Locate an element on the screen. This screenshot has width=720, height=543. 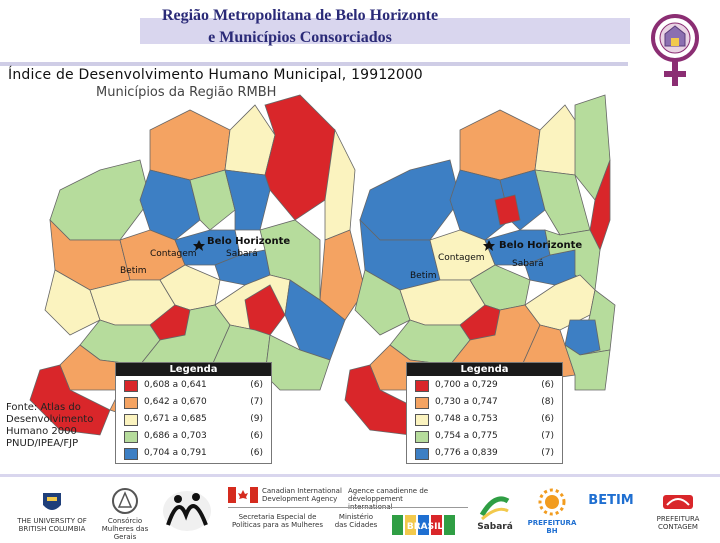
map-2000-markers is located at coordinates (489, 245).